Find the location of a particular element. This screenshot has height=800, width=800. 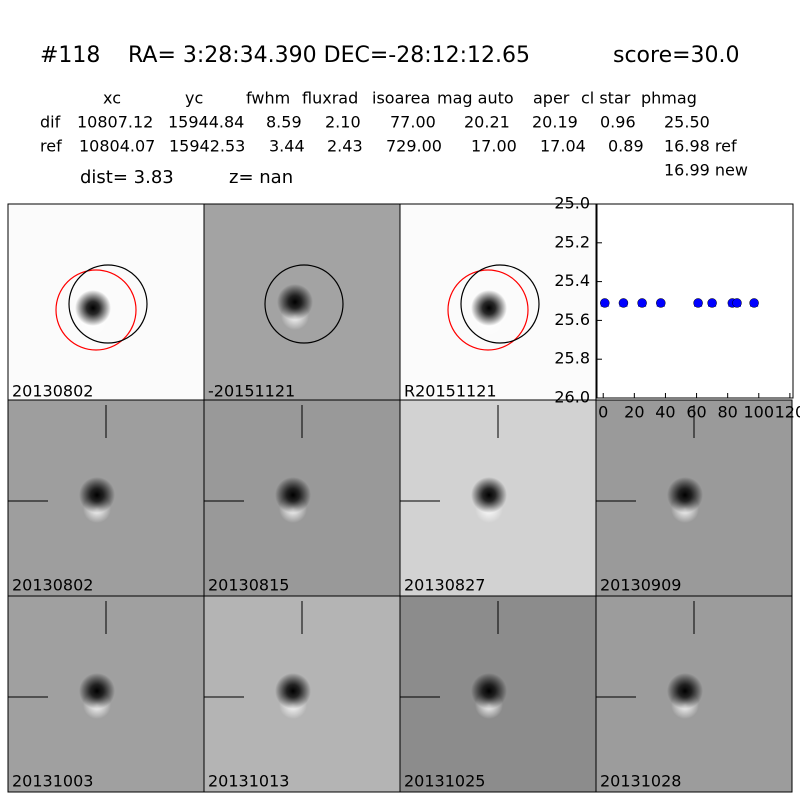

stamp-label: 20131003 is located at coordinates (52, 781).